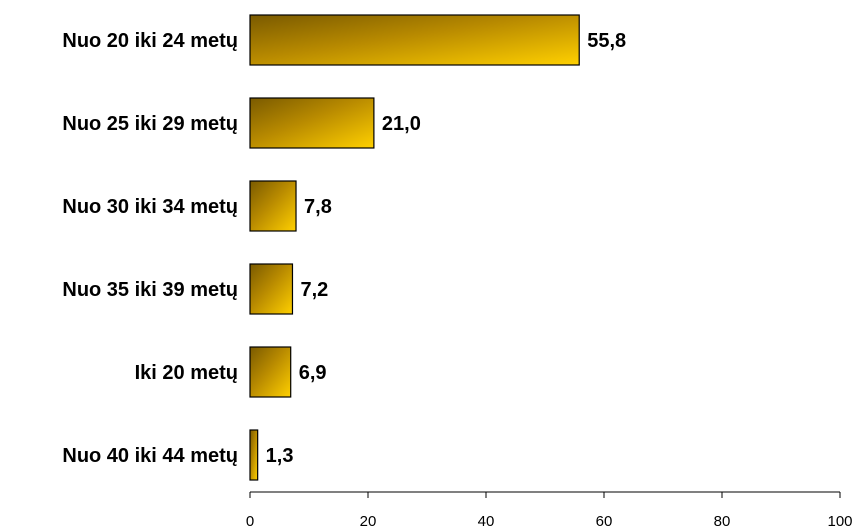 The image size is (859, 532). I want to click on category-label: Nuo 20 iki 24 metų, so click(150, 41).